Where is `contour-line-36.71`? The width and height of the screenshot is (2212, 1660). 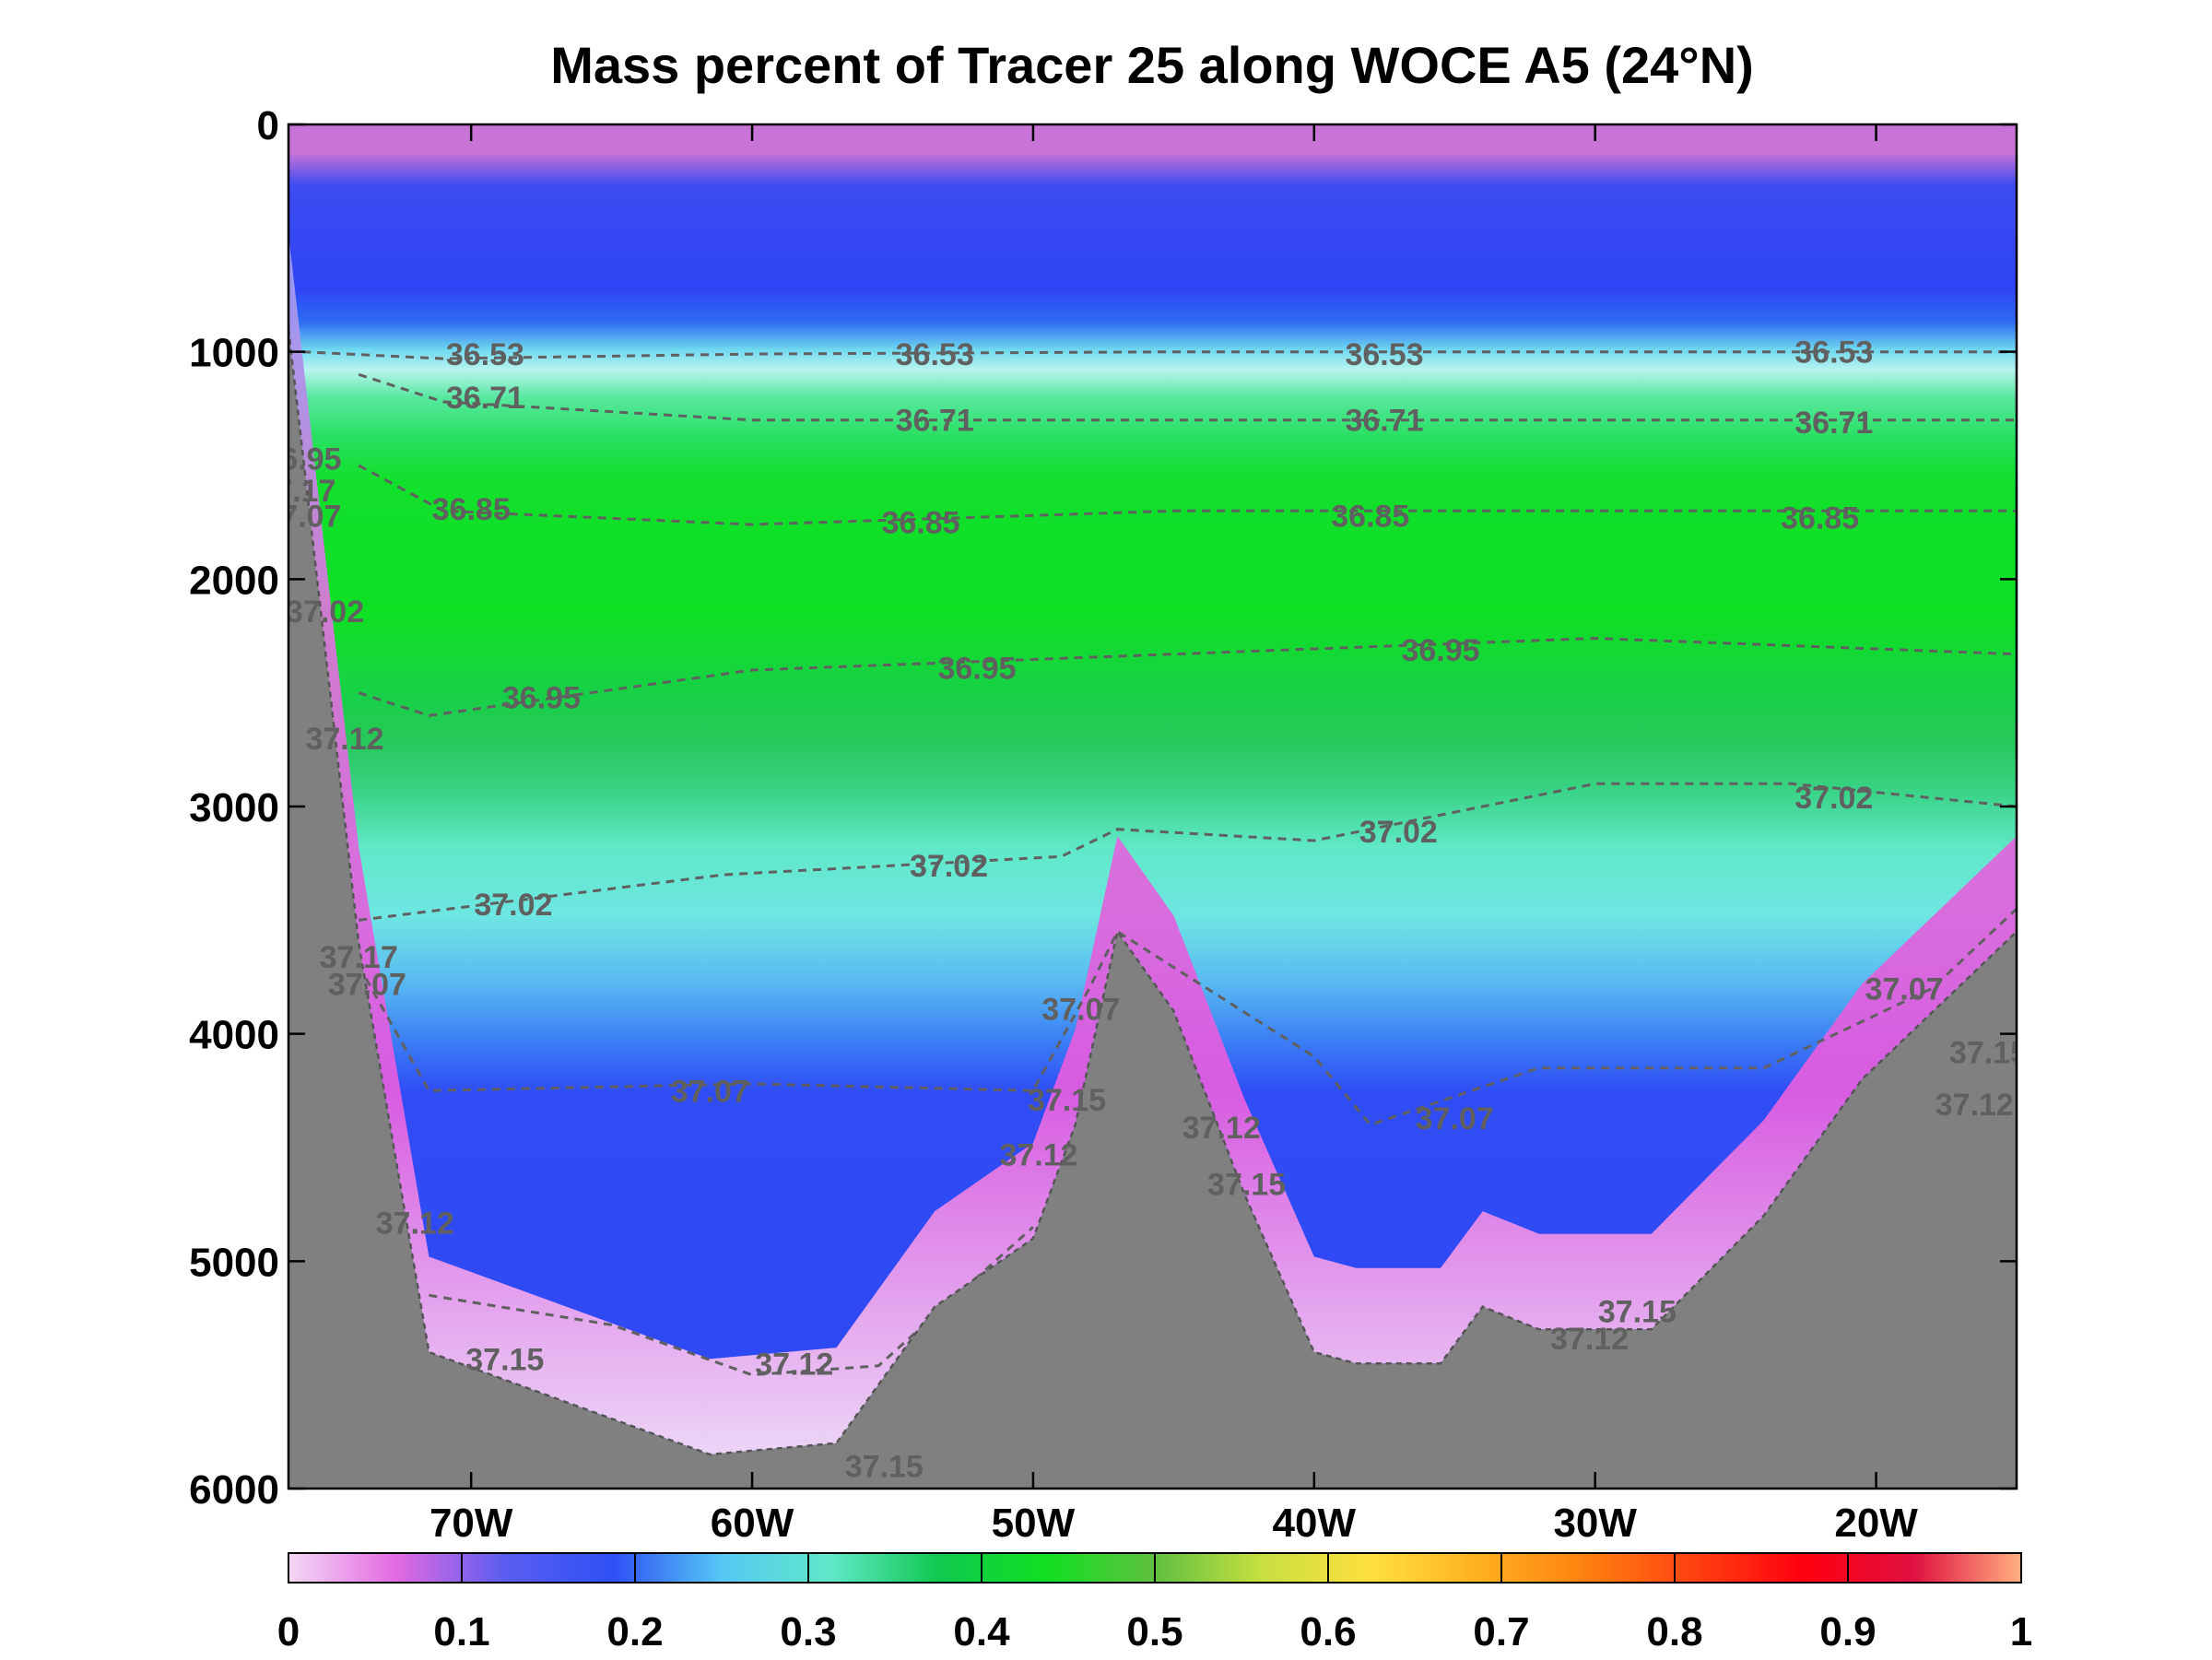 contour-line-36.71 is located at coordinates (1187, 397).